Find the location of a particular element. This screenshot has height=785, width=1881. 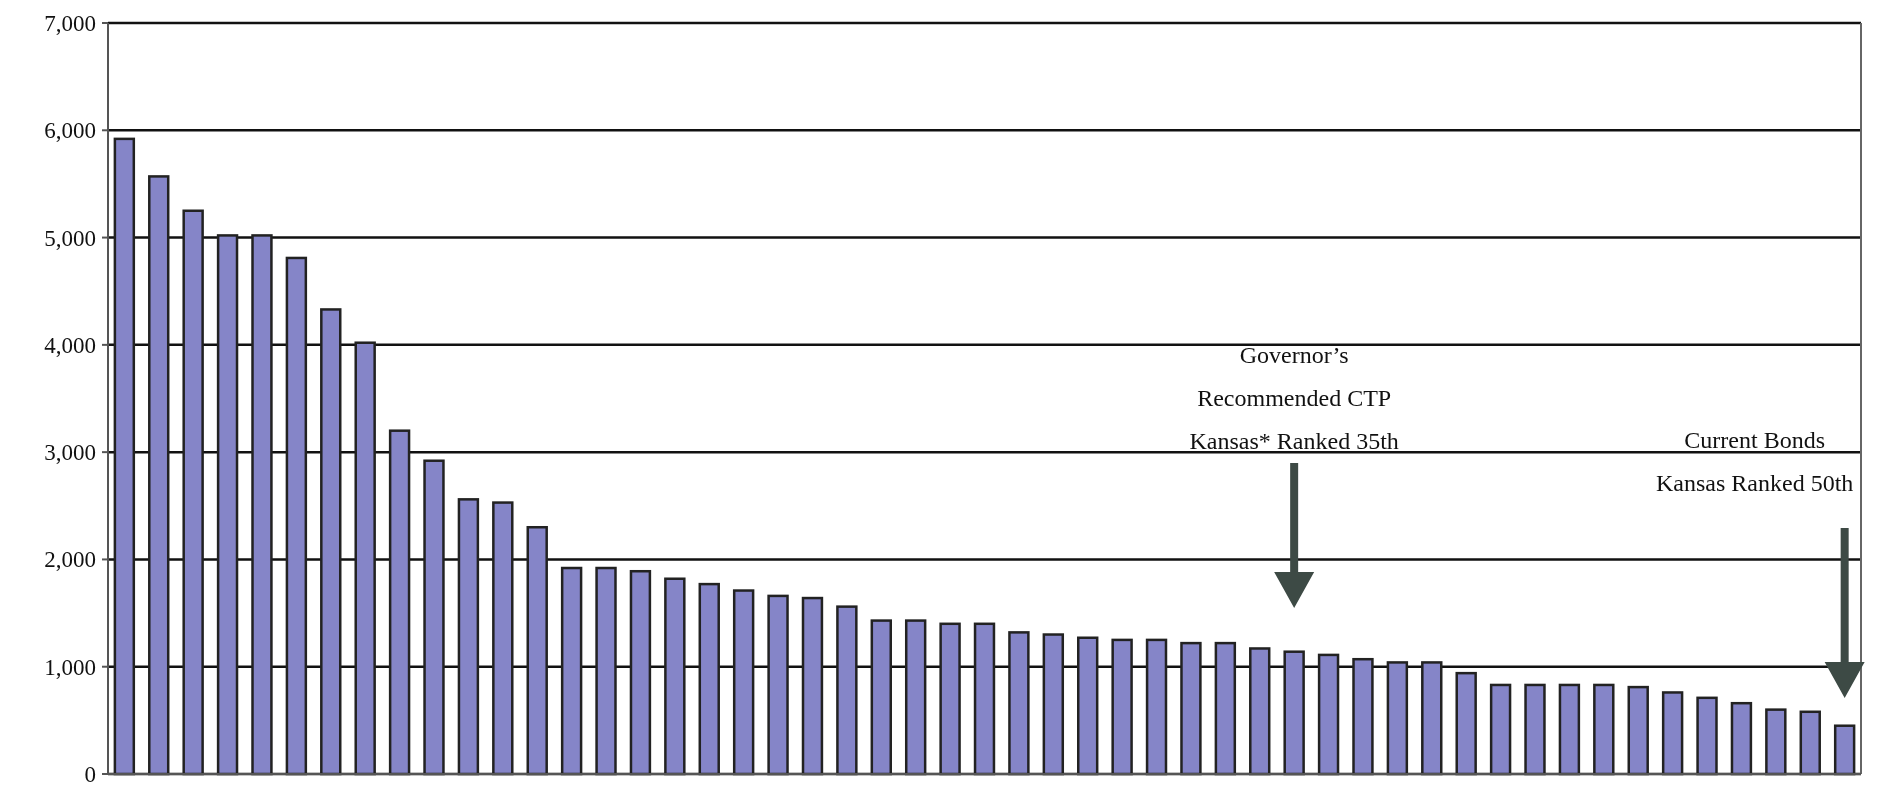

y-tick-label: 2,000 is located at coordinates (70, 560).